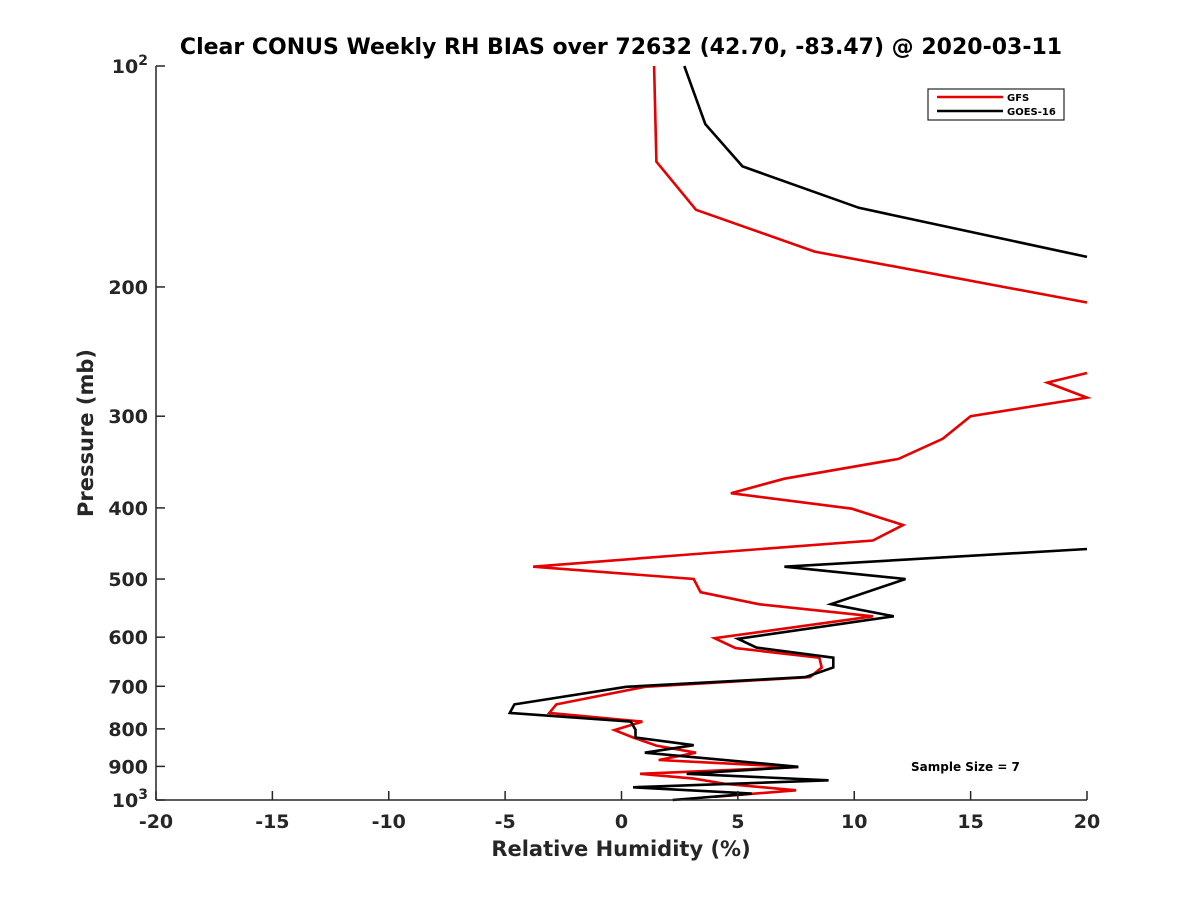  I want to click on y-tick-label: 300, so click(128, 417).